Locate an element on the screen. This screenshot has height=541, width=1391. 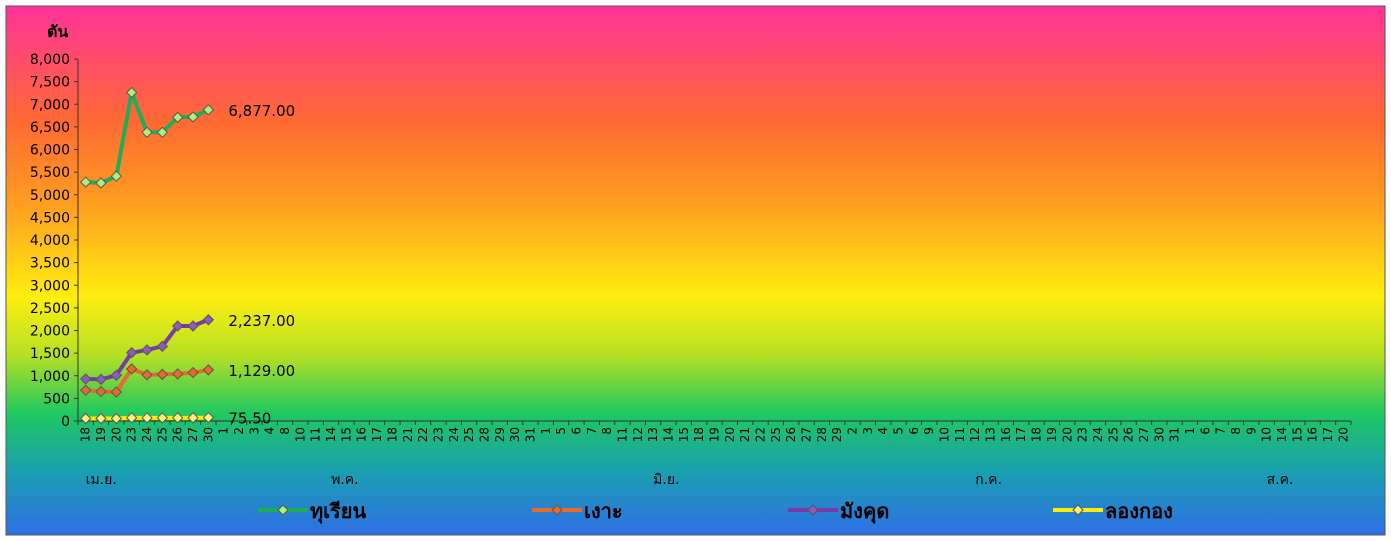
y-tick-label: 6,000 is located at coordinates (50, 151).